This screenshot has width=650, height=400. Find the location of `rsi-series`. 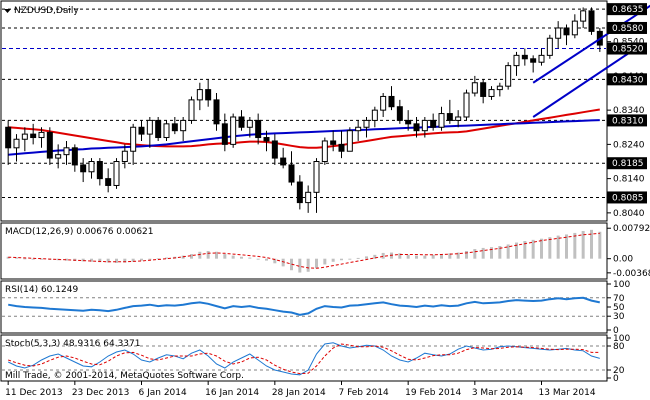

rsi-series is located at coordinates (304, 306).